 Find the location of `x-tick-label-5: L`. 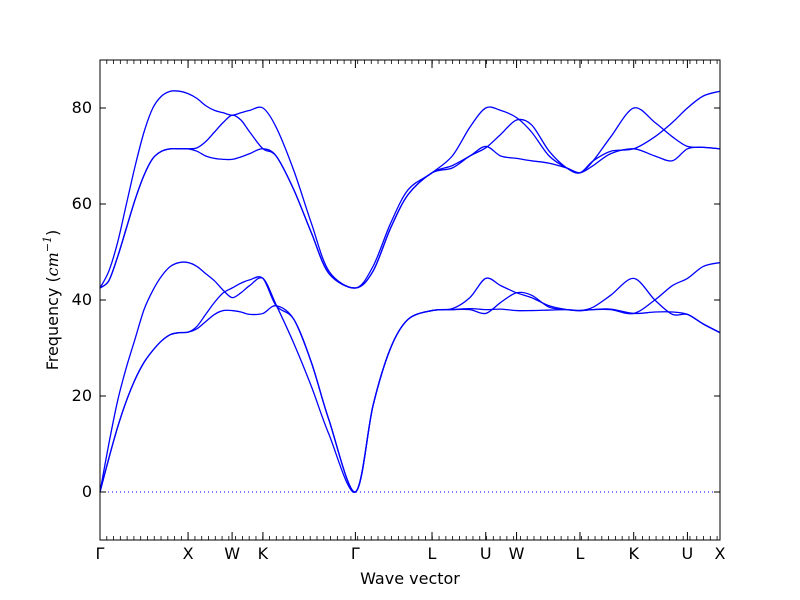

x-tick-label-5: L is located at coordinates (432, 553).